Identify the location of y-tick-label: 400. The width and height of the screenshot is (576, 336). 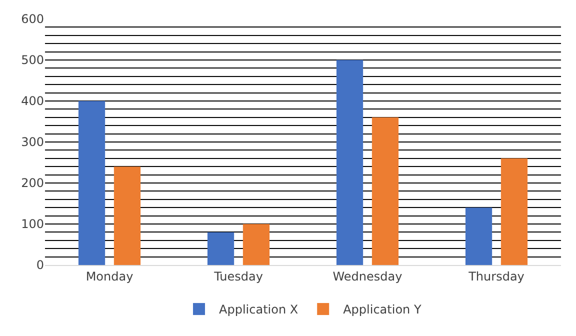
(32, 101).